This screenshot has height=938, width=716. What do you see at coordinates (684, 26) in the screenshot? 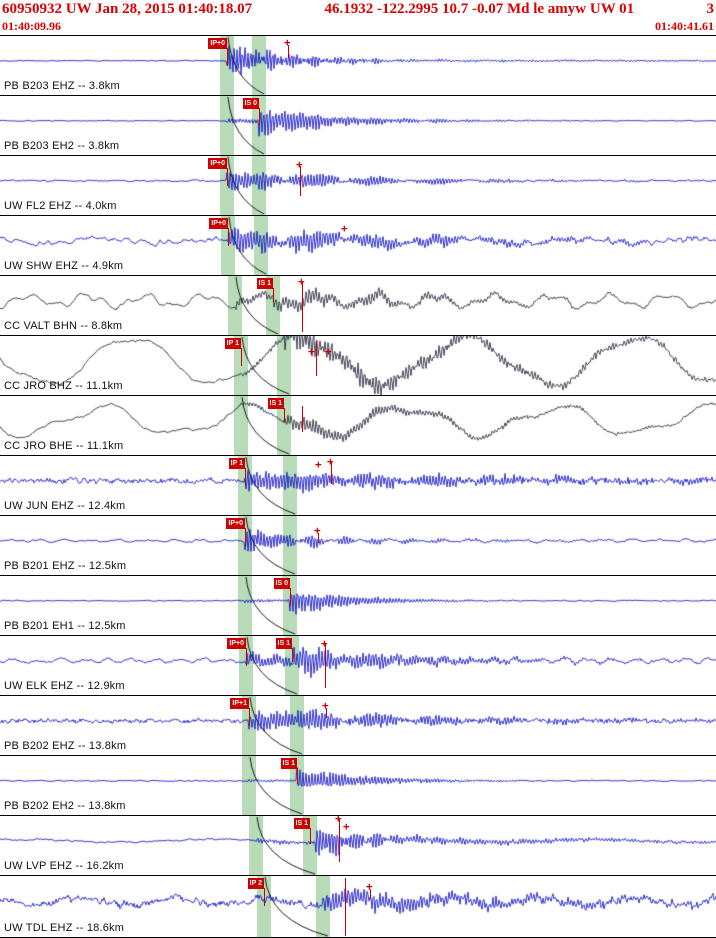
I see `window-end-time: 01:40:41.61` at bounding box center [684, 26].